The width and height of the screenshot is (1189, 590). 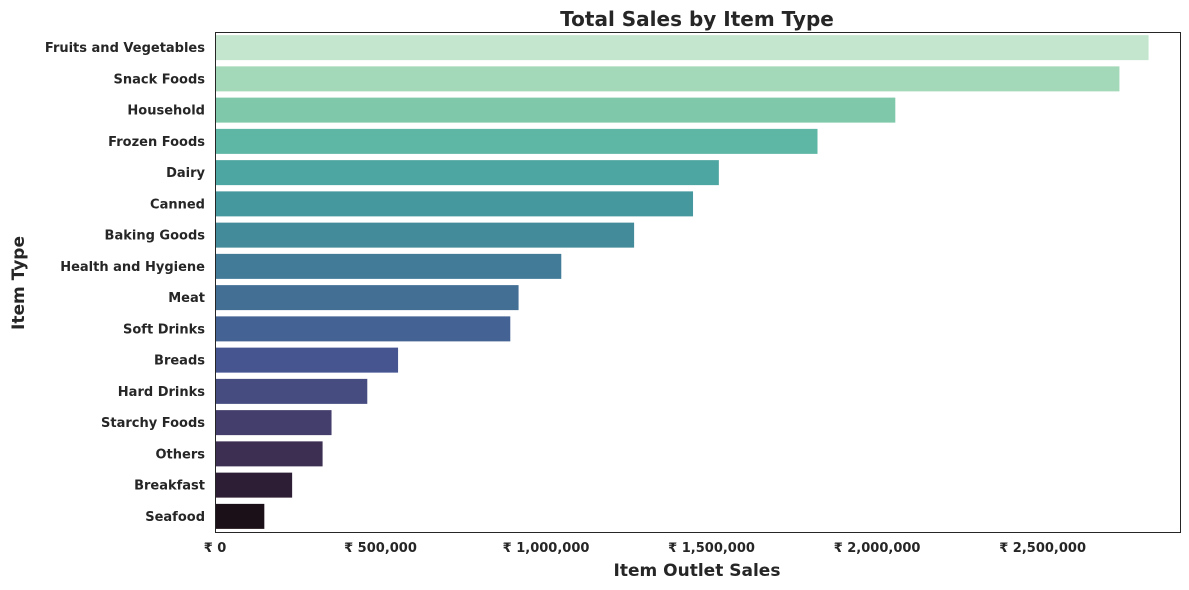 I want to click on chart-title: Total Sales by Item Type, so click(x=697, y=19).